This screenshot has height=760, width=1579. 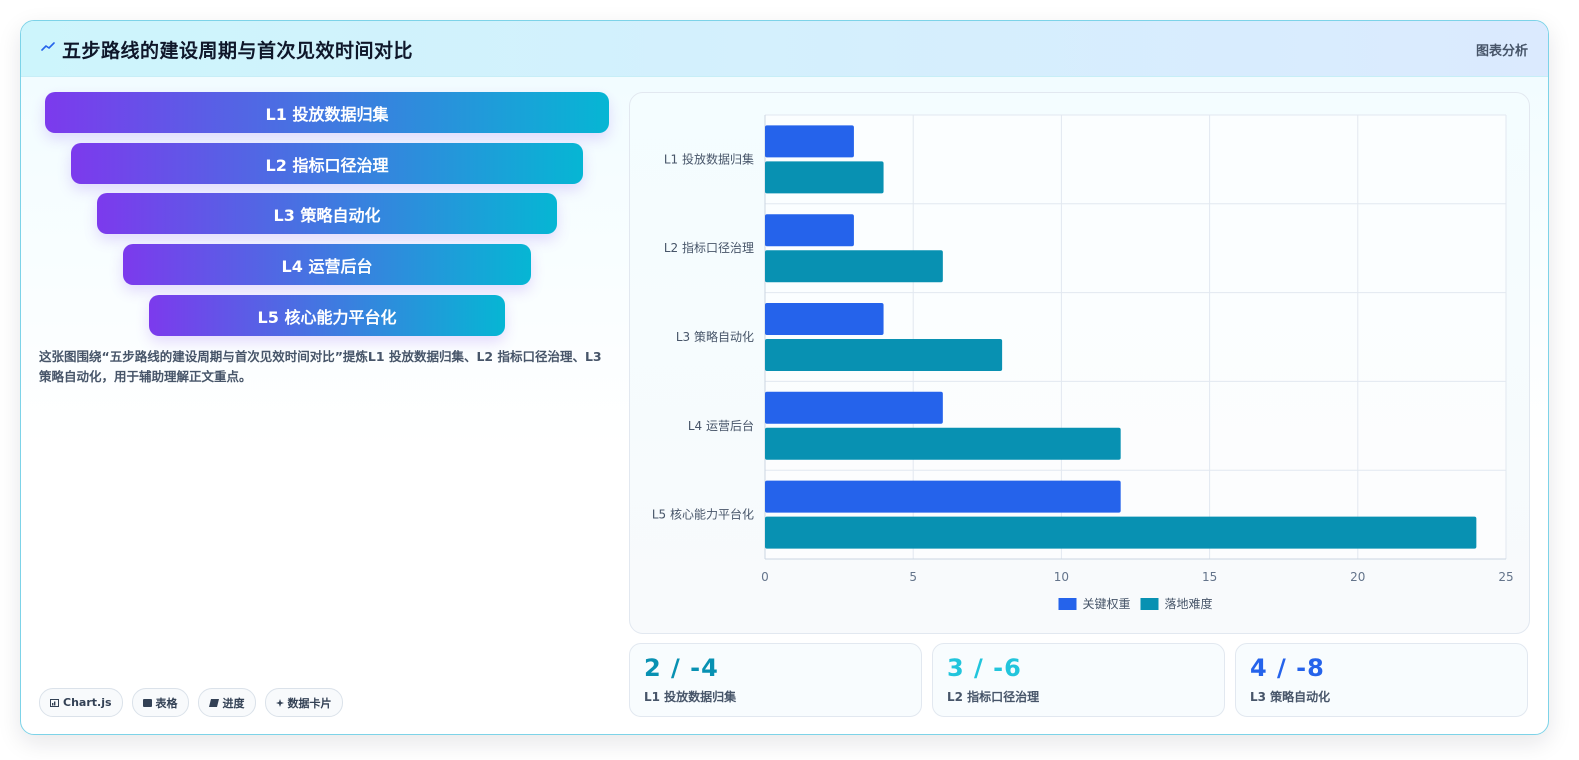 I want to click on trend-line-icon, so click(x=48, y=46).